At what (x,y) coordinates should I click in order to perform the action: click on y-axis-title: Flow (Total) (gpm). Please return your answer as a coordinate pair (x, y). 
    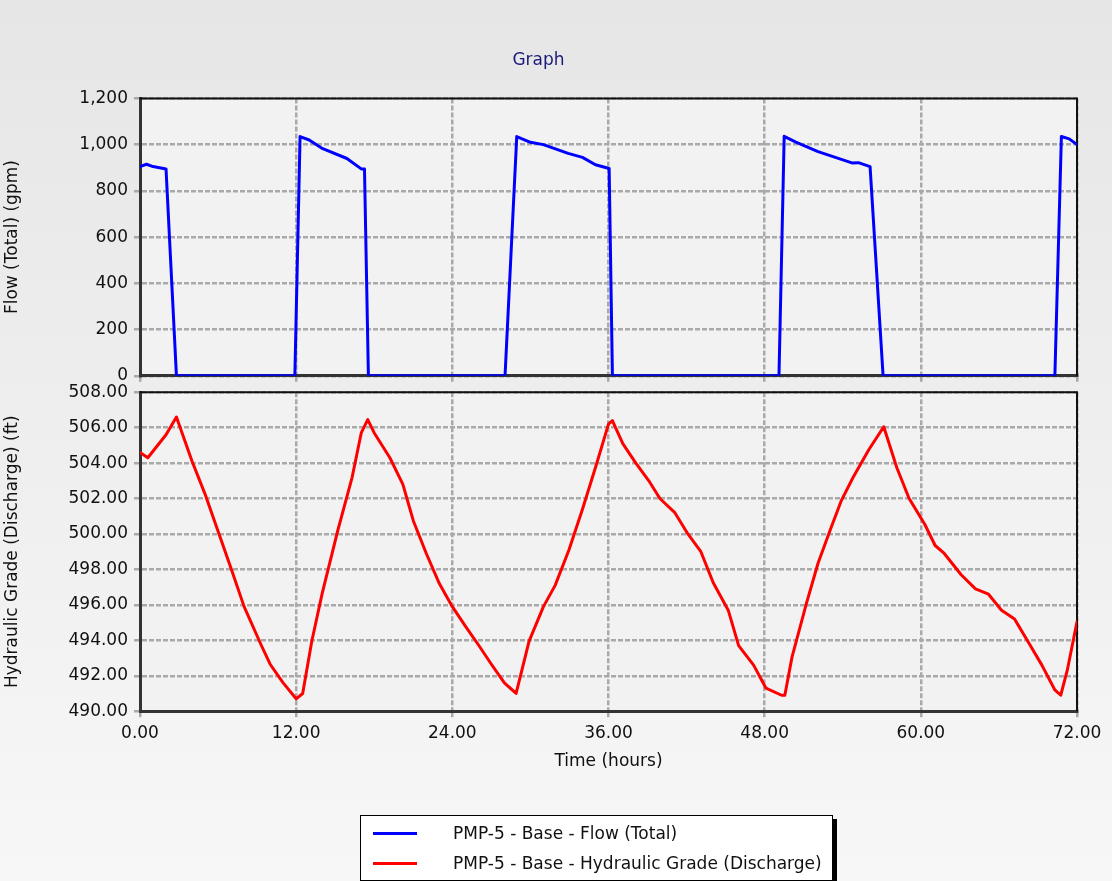
    Looking at the image, I should click on (10, 237).